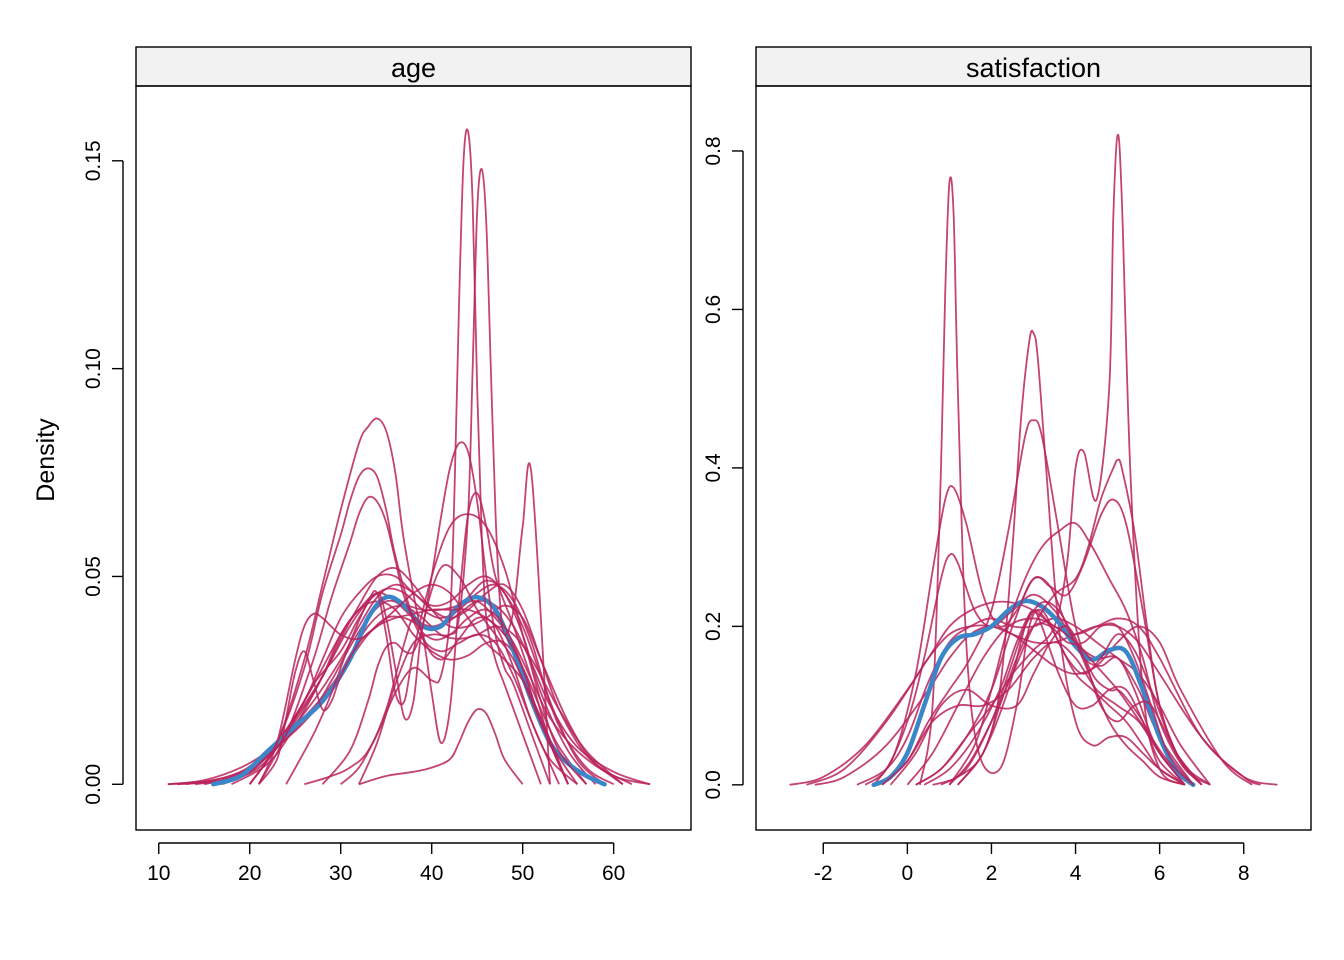 This screenshot has width=1344, height=960. What do you see at coordinates (103, 472) in the screenshot?
I see `panel-age-y-axis: 0.00 0.05 0.10 0.15` at bounding box center [103, 472].